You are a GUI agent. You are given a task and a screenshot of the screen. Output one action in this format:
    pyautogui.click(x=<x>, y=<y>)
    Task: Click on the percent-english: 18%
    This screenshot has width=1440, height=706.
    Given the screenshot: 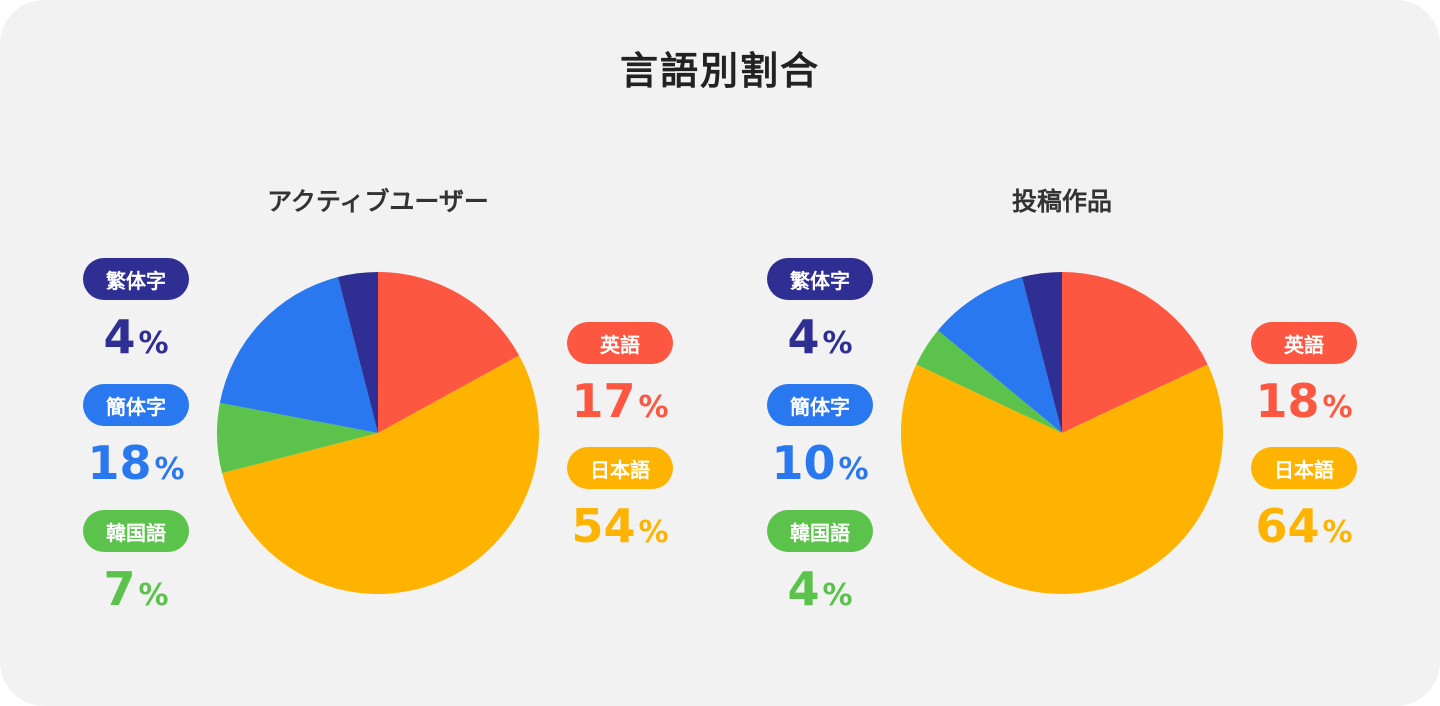 What is the action you would take?
    pyautogui.click(x=1304, y=401)
    